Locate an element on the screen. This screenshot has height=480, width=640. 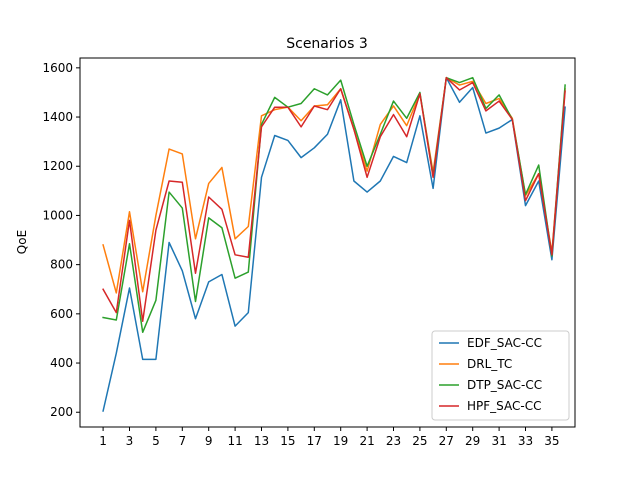
y-tick-label: 600 is located at coordinates (61, 314).